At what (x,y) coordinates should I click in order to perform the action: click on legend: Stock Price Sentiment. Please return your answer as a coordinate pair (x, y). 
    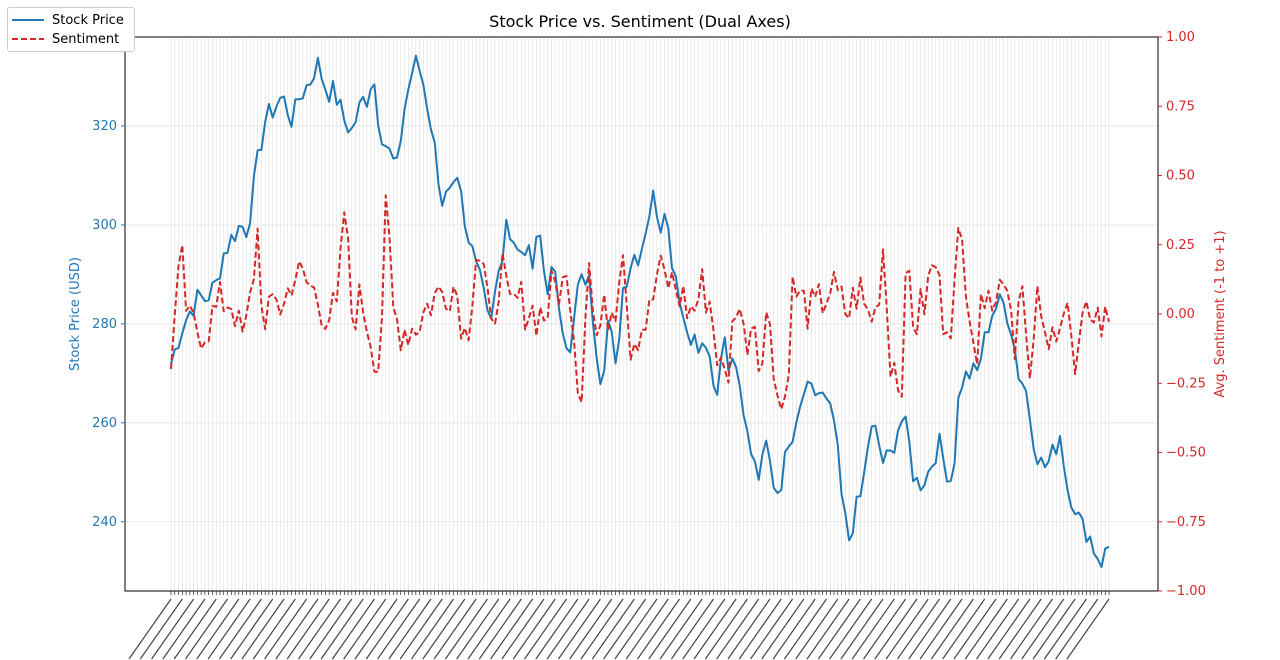
    Looking at the image, I should click on (71, 29).